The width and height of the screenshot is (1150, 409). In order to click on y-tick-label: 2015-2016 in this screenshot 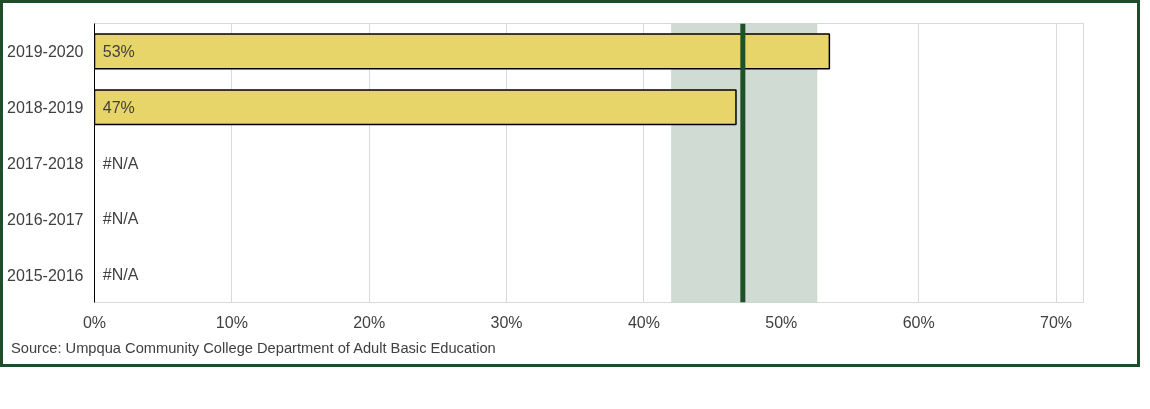, I will do `click(45, 275)`.